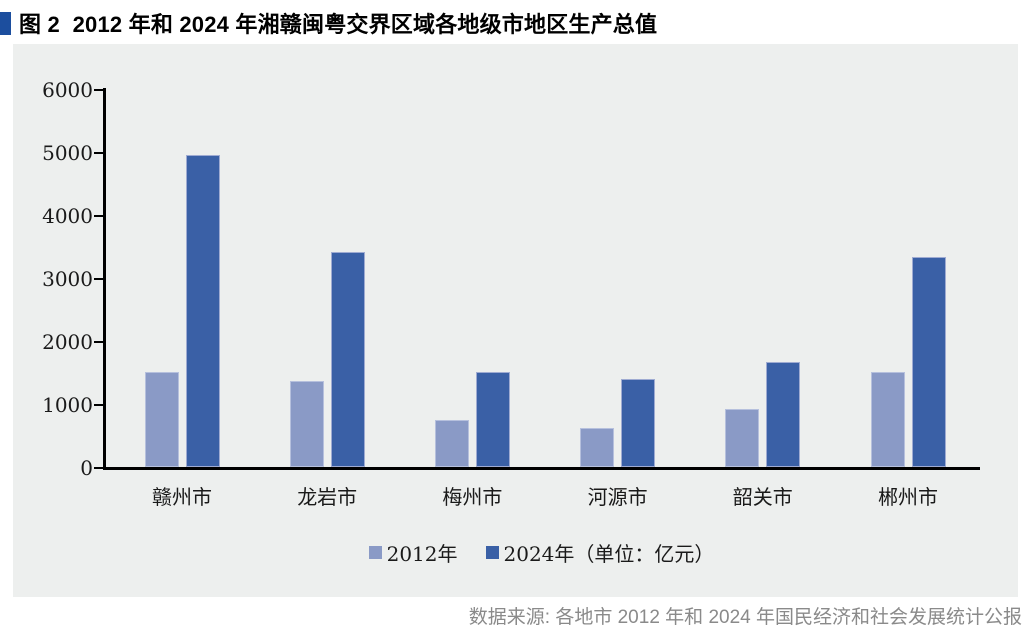 This screenshot has height=635, width=1024. I want to click on bar-龙岩市-2012年, so click(306, 424).